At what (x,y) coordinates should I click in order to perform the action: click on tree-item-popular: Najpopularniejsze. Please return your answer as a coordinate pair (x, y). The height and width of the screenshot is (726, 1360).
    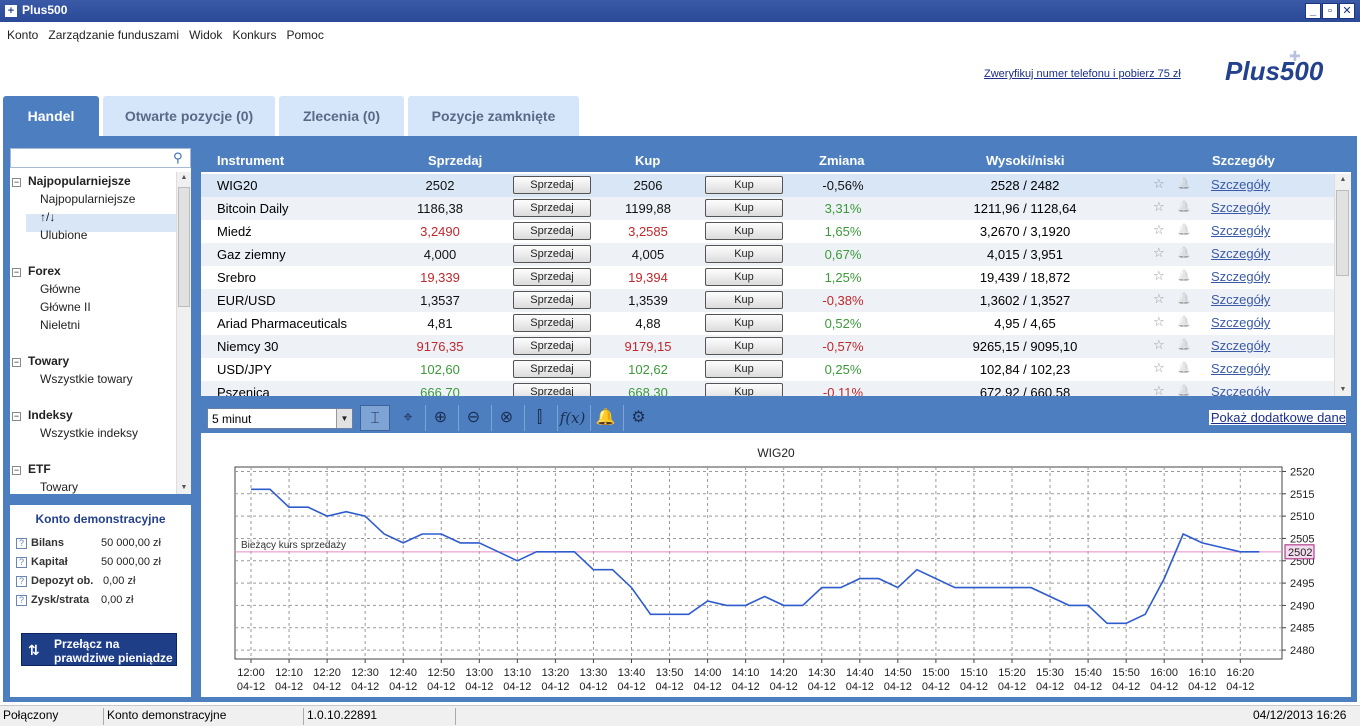
    Looking at the image, I should click on (88, 199).